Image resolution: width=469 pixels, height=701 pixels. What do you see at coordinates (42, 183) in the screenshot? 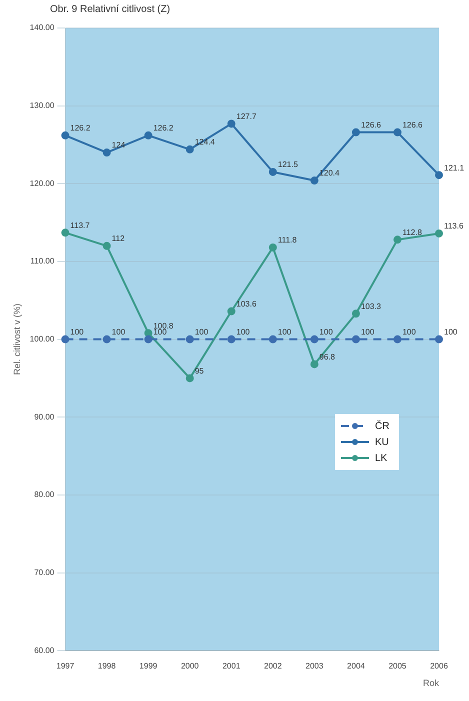
I see `y-tick-label: 120.00` at bounding box center [42, 183].